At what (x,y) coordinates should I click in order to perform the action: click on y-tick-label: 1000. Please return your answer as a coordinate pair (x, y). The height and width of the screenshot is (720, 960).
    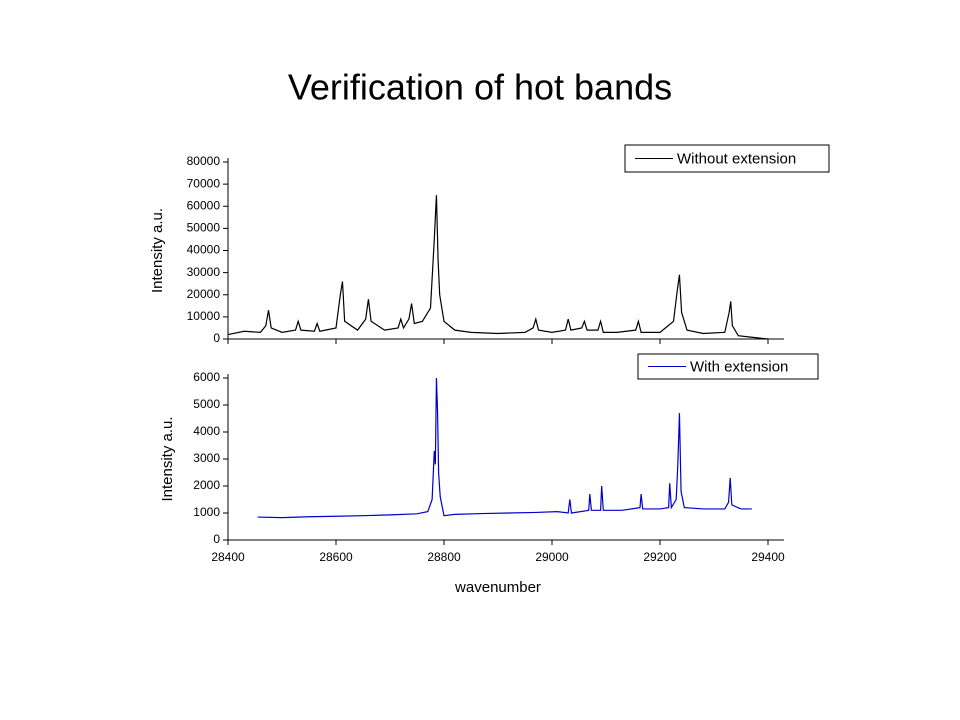
    Looking at the image, I should click on (206, 512).